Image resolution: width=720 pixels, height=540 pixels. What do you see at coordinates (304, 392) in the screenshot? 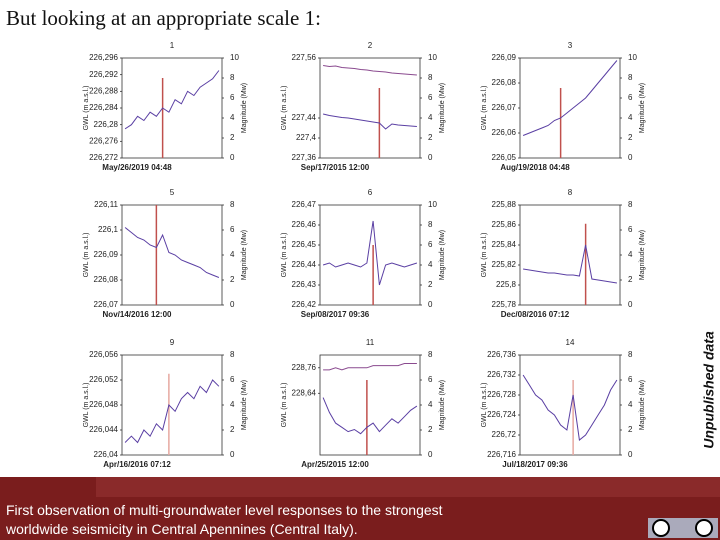
I see `y-tick-label: 228,64` at bounding box center [304, 392].